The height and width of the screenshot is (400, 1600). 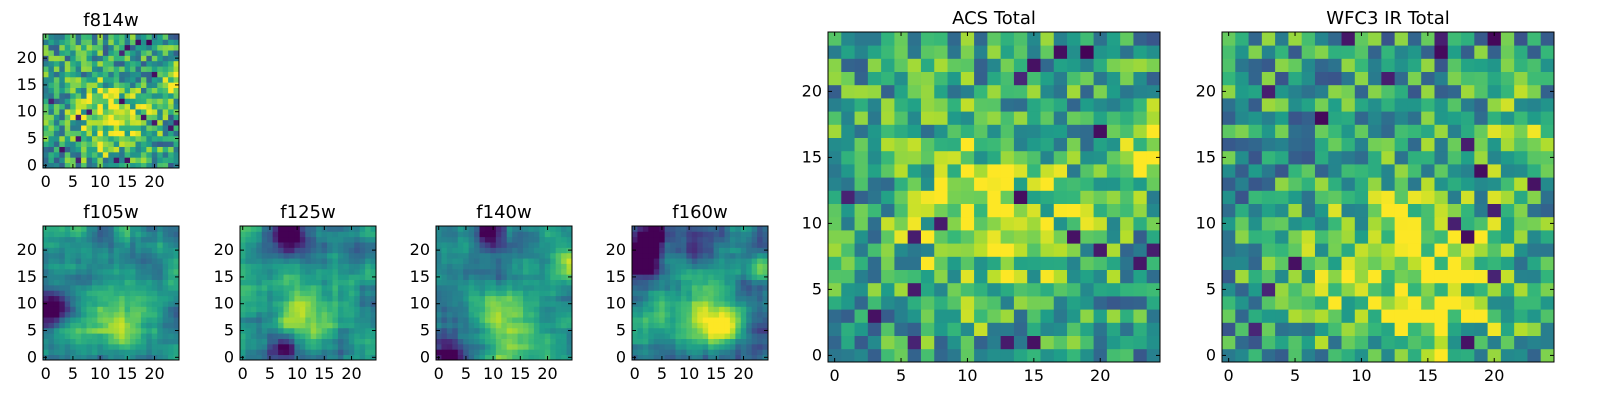 I want to click on x-tick-label: 15, so click(x=324, y=373).